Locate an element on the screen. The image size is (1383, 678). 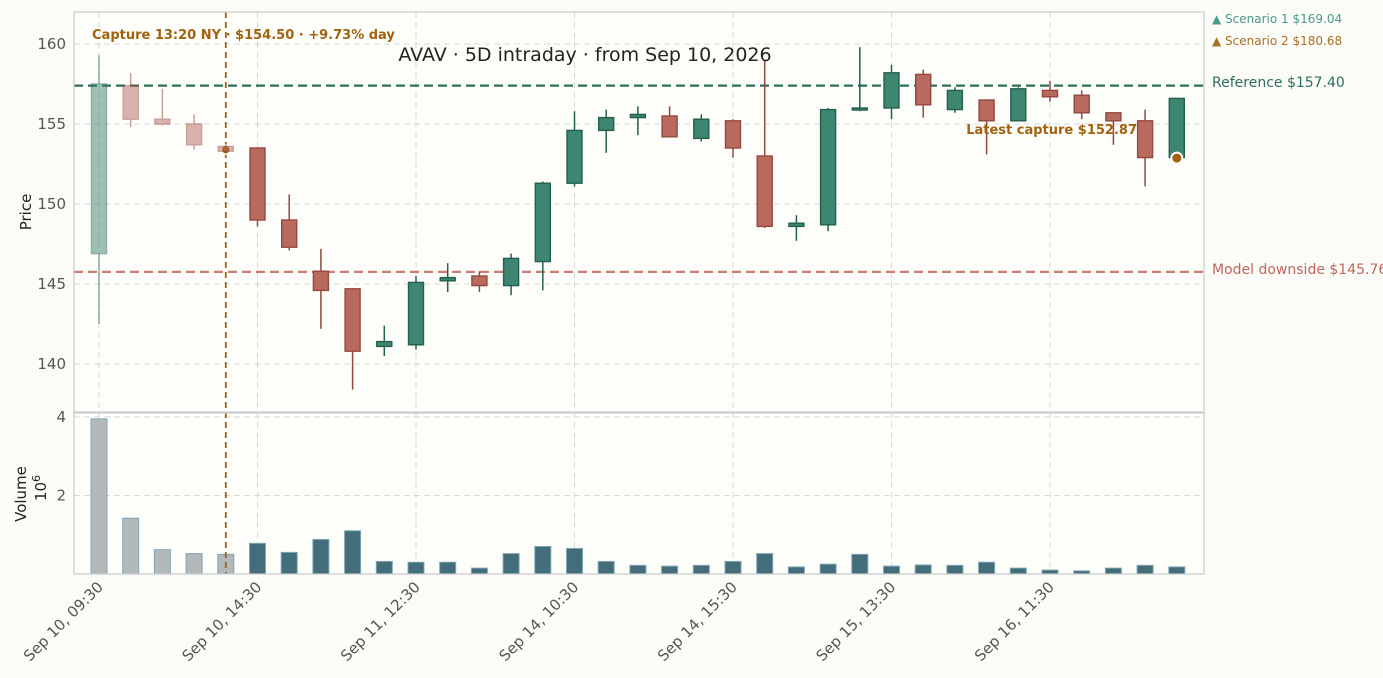
time-tick-label: Sep 11, 12:30 is located at coordinates (380, 621).